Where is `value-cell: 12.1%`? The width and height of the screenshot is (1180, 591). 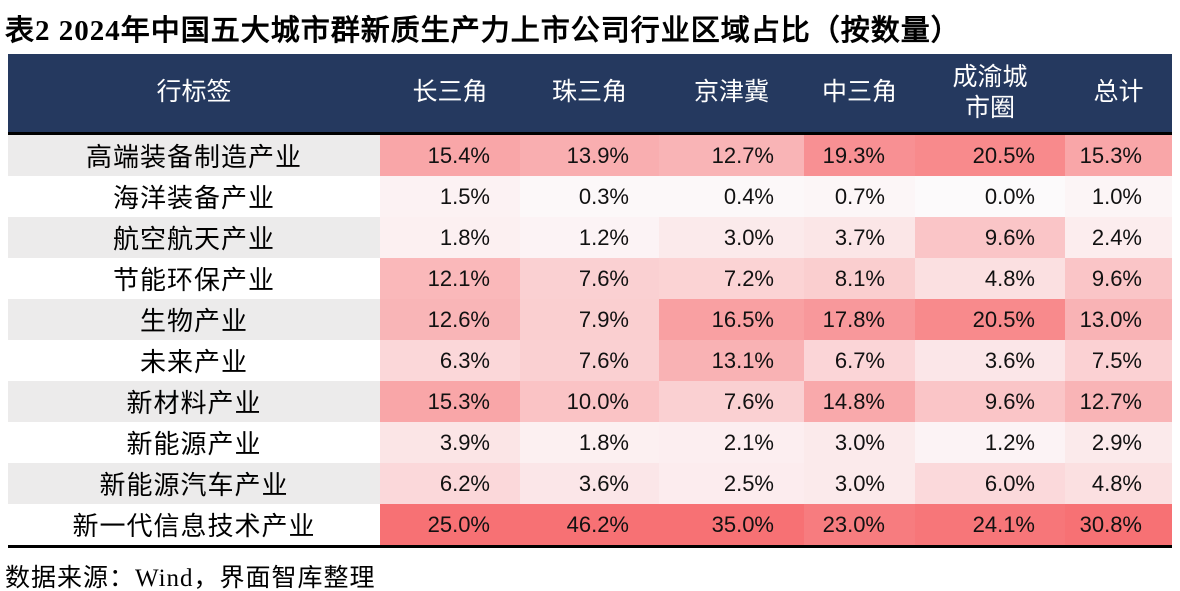
value-cell: 12.1% is located at coordinates (450, 278).